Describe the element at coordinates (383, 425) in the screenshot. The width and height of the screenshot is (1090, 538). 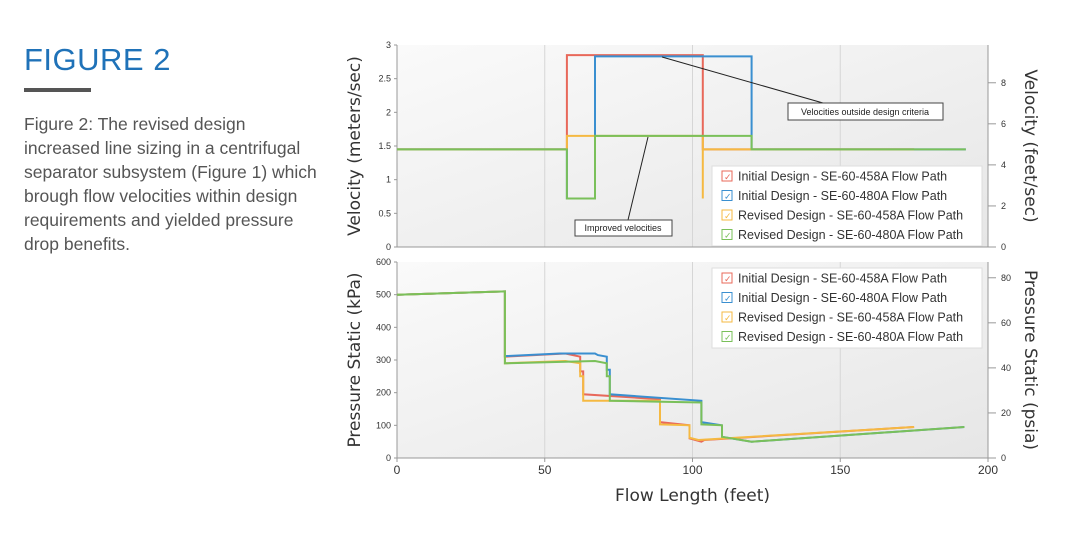
I see `y-tick-label: 100` at that location.